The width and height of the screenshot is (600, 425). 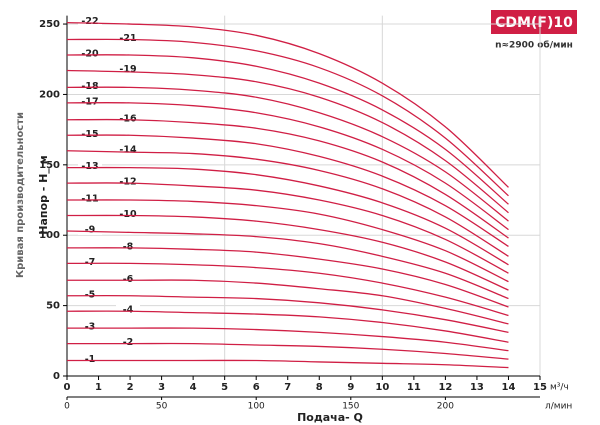 I want to click on x-unit: м³/ч, so click(x=559, y=388).